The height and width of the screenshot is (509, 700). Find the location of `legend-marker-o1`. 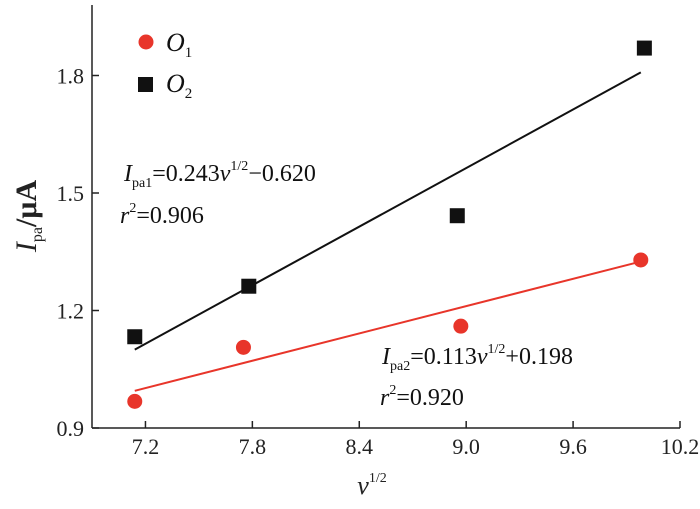

legend-marker-o1 is located at coordinates (146, 42).